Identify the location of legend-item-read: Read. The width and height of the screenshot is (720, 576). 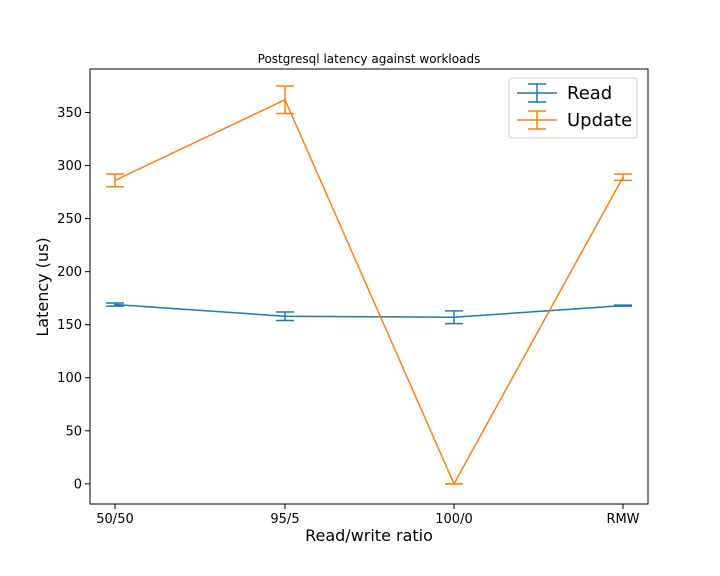
(564, 93).